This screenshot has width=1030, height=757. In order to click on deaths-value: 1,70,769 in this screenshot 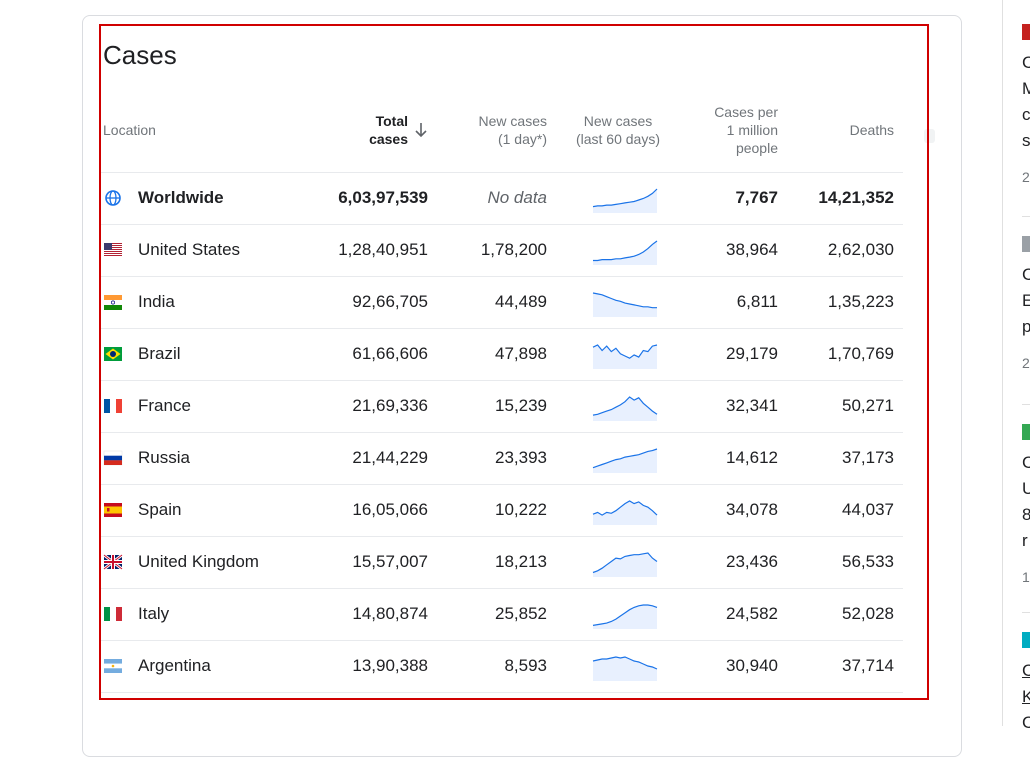, I will do `click(860, 353)`.